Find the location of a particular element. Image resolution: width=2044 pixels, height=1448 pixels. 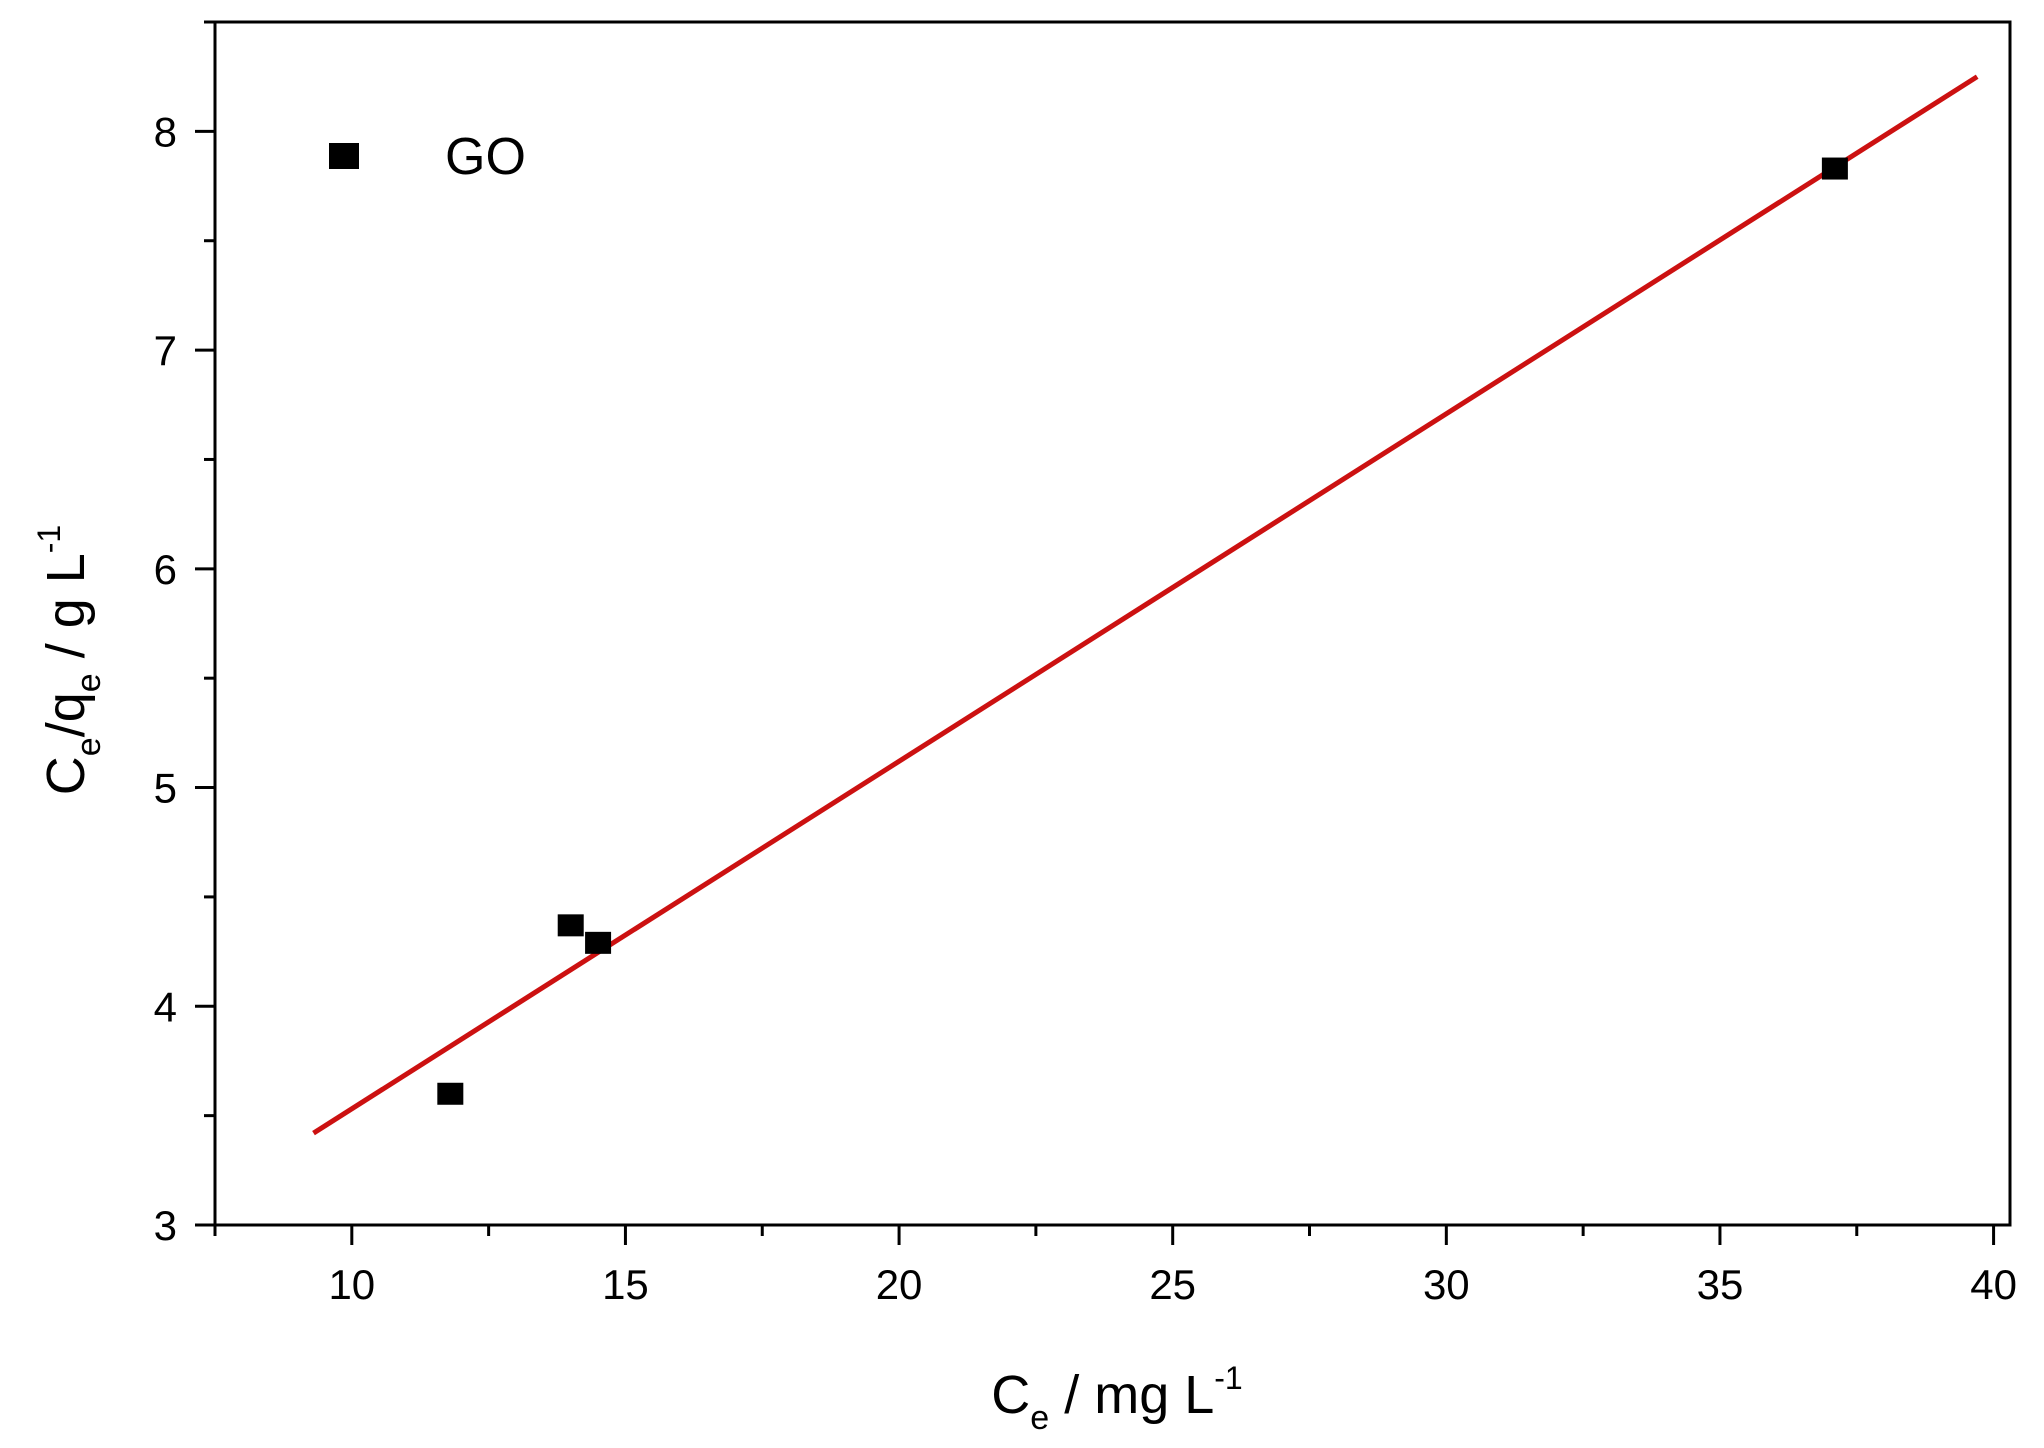

x-axis-title: Ce / mg L-1 is located at coordinates (1116, 1398).